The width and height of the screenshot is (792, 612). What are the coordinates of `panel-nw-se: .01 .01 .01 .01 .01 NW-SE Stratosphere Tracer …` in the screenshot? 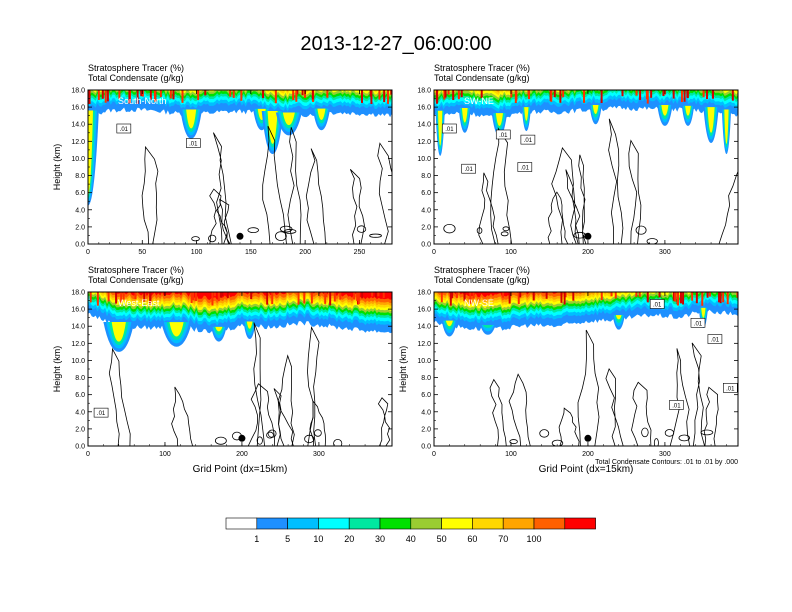 It's located at (568, 370).